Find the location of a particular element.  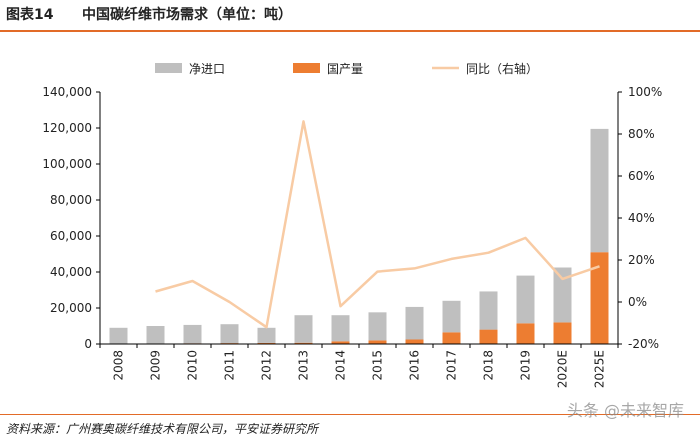

left-tick-label: 120,000 is located at coordinates (67, 128).